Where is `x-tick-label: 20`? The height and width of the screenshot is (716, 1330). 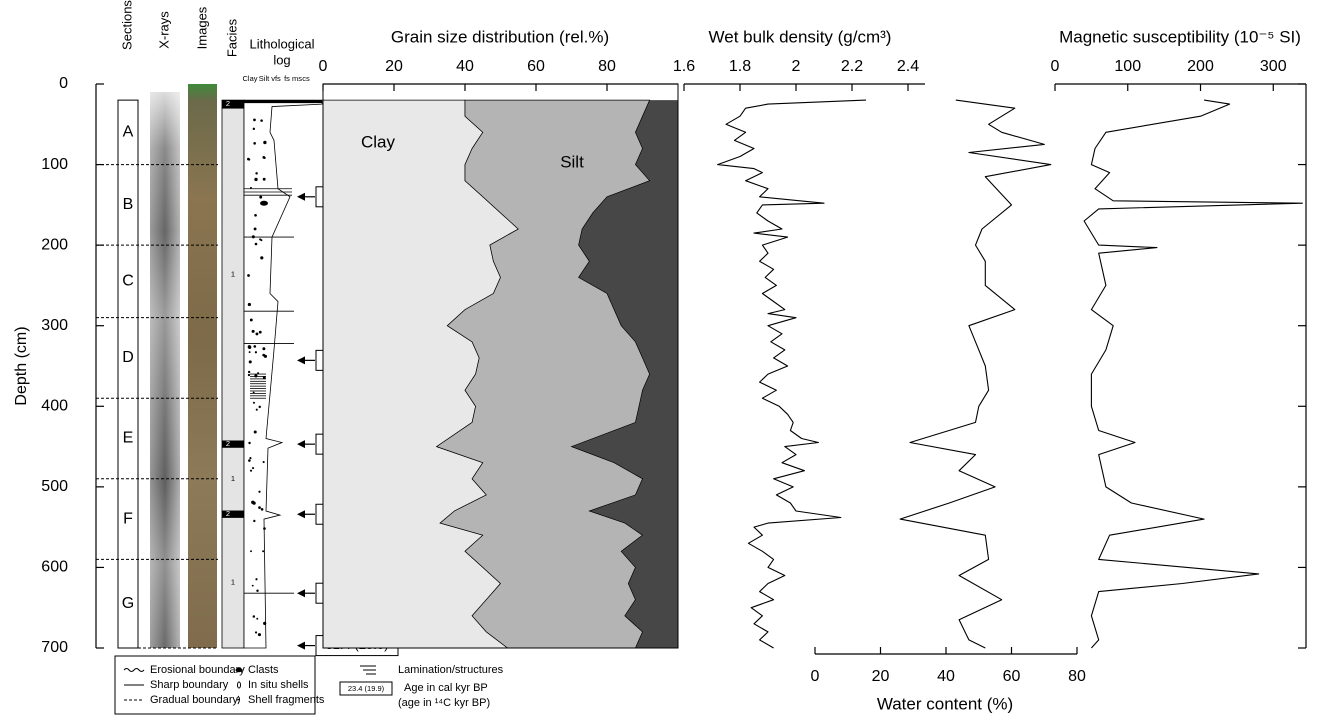
x-tick-label: 20 is located at coordinates (881, 676).